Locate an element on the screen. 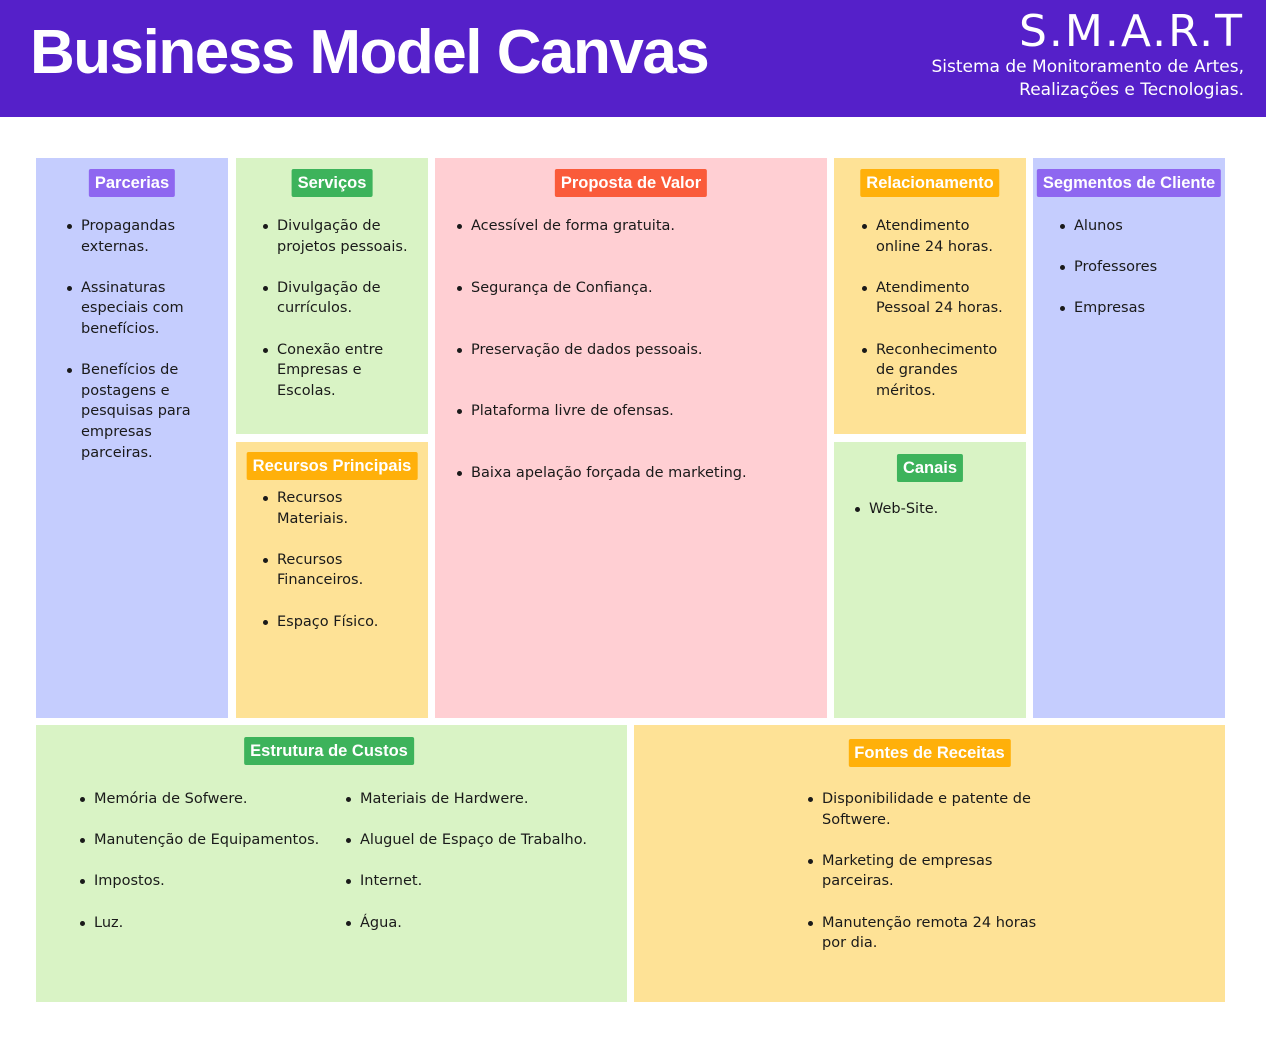 This screenshot has width=1266, height=1038. list-item: Reconhecimento de grandes méritos. is located at coordinates (937, 371).